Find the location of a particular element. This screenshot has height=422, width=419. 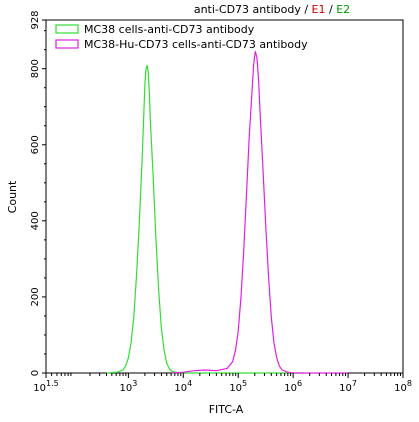

y-tick-label: 200 is located at coordinates (35, 296).